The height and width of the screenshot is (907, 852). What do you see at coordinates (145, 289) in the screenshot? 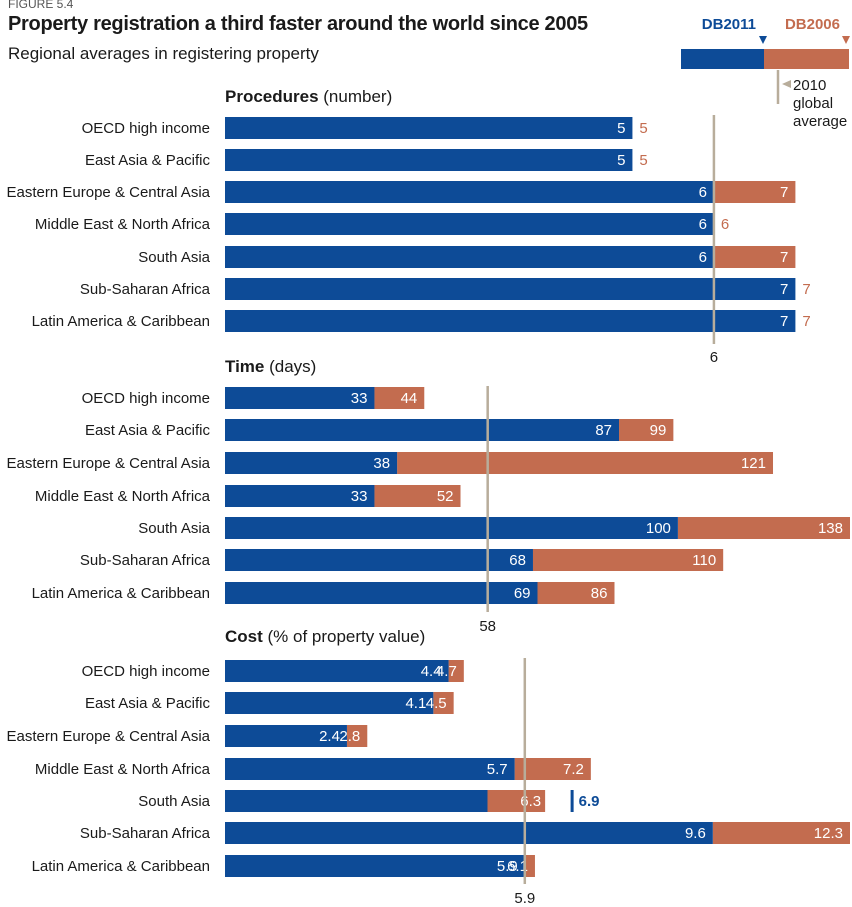
I see `category-label: Sub-Saharan Africa` at bounding box center [145, 289].